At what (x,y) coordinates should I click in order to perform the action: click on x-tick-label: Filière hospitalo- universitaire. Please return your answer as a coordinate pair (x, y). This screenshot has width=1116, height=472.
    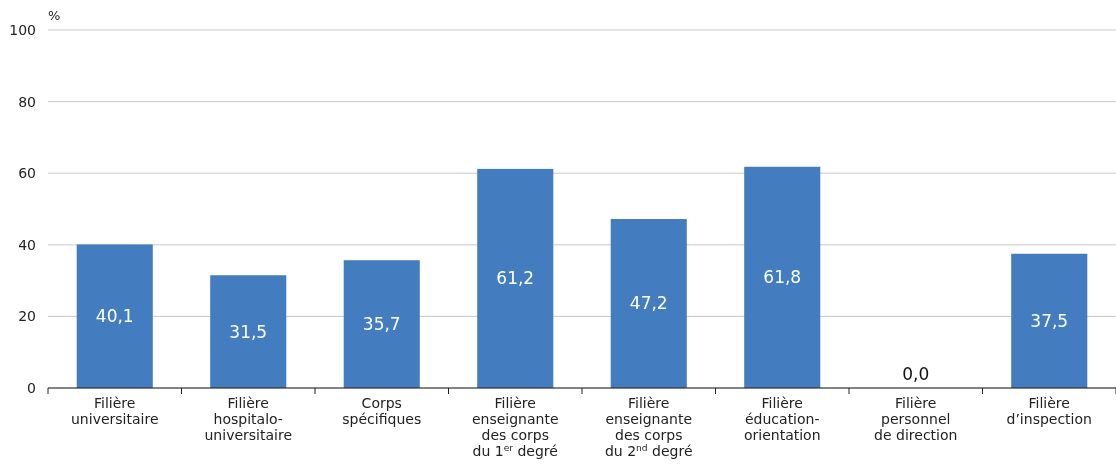
    Looking at the image, I should click on (248, 419).